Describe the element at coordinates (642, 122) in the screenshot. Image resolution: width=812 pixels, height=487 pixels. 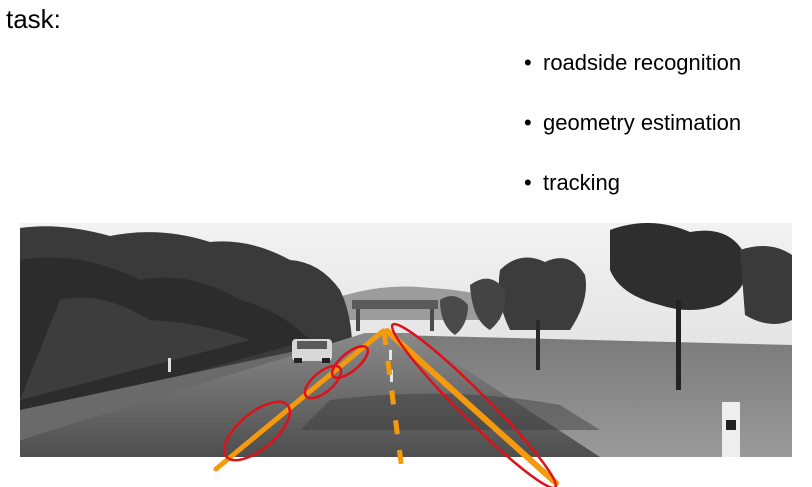
I see `bullet-label: geometry estimation` at that location.